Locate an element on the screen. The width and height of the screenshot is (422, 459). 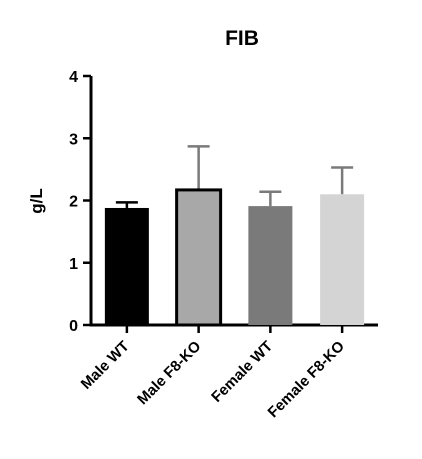
y-tick-label: 2 is located at coordinates (73, 202).